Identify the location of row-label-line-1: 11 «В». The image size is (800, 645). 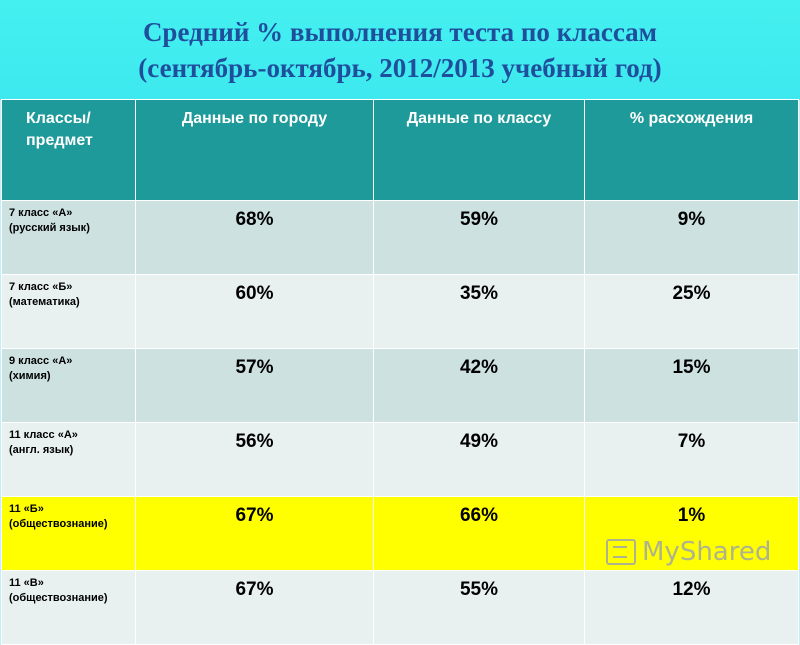
(26, 583).